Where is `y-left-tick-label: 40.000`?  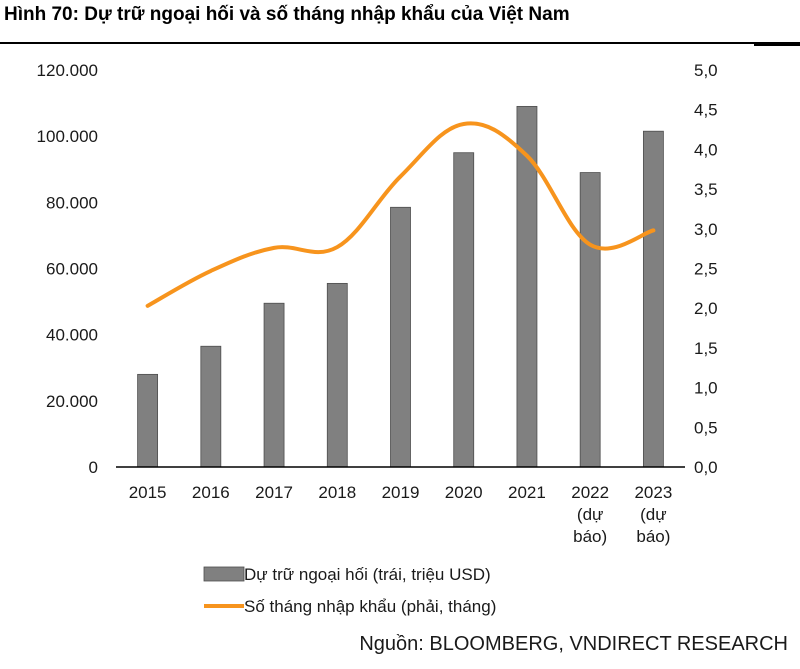
y-left-tick-label: 40.000 is located at coordinates (72, 335).